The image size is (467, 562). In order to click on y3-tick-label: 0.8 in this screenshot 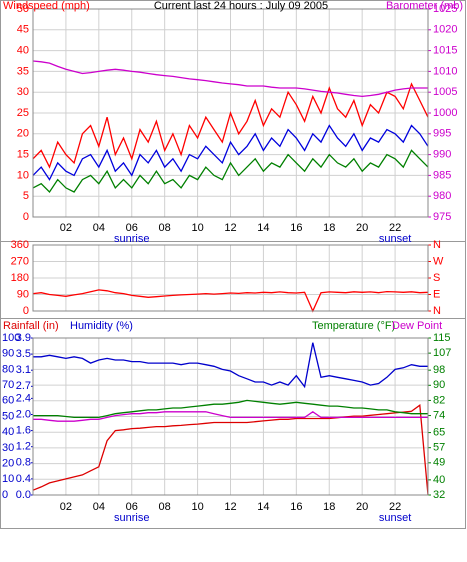, I will do `click(23, 463)`.